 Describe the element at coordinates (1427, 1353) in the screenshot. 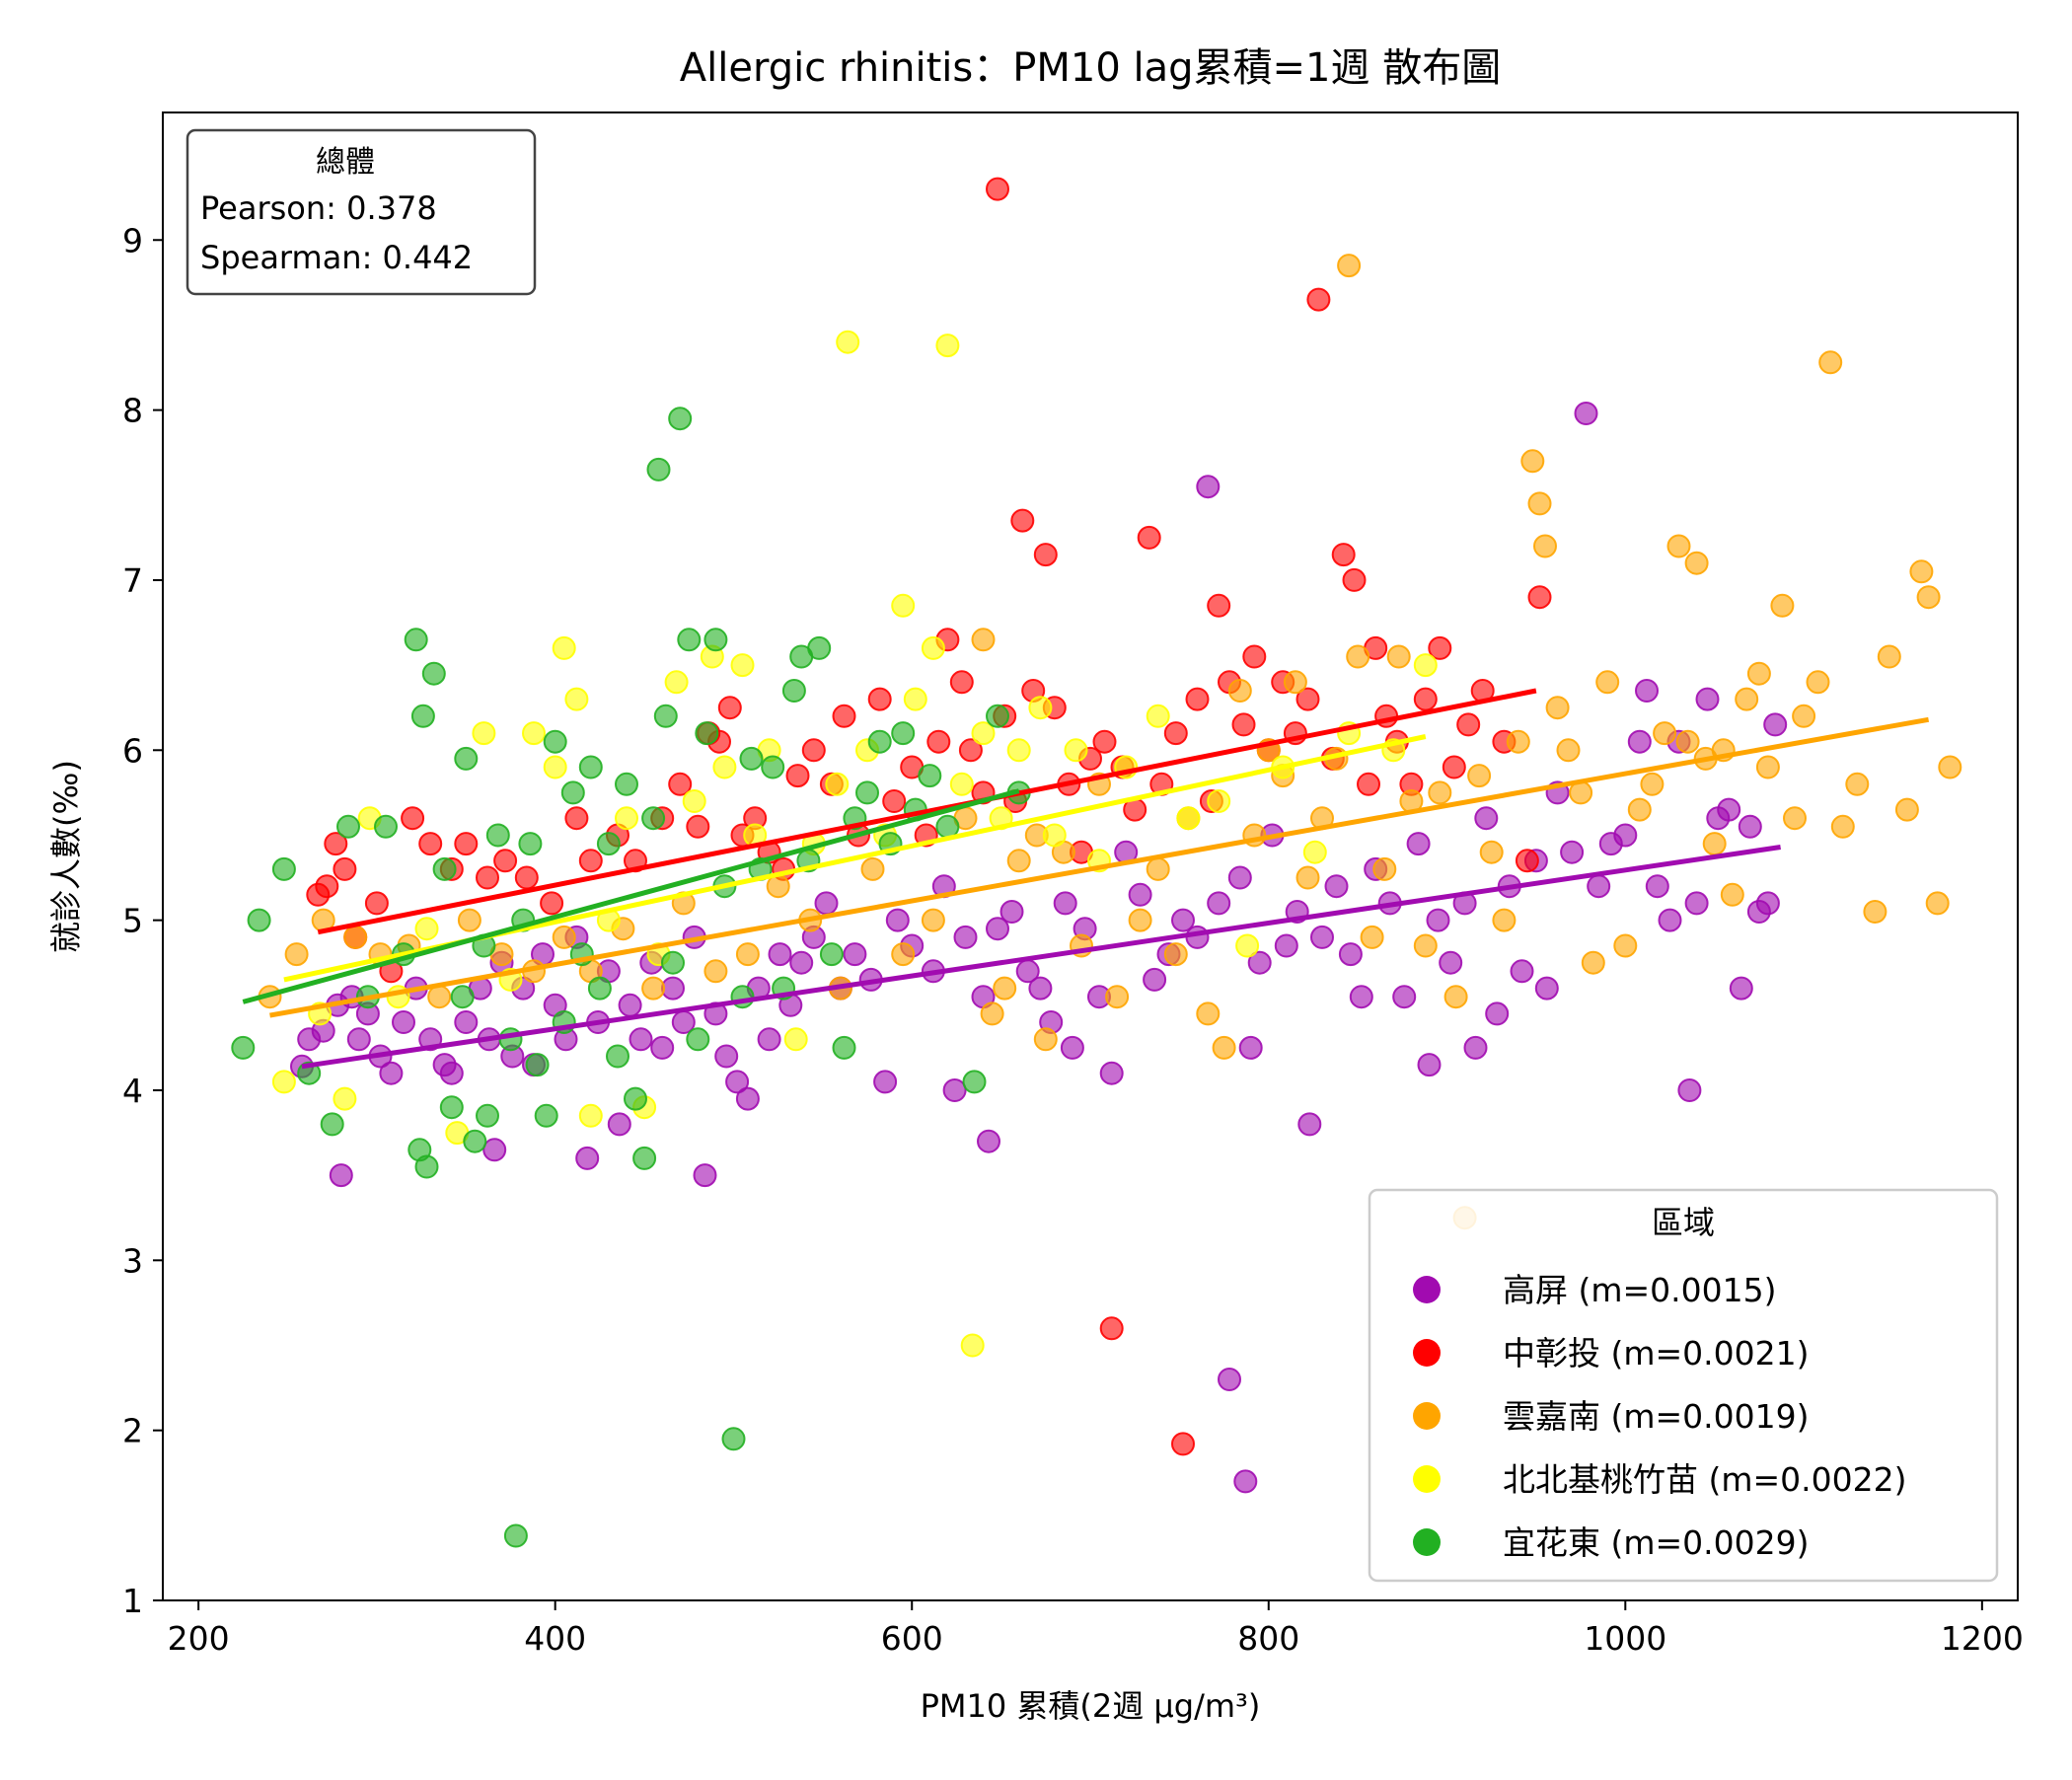

I see `legend-marker` at that location.